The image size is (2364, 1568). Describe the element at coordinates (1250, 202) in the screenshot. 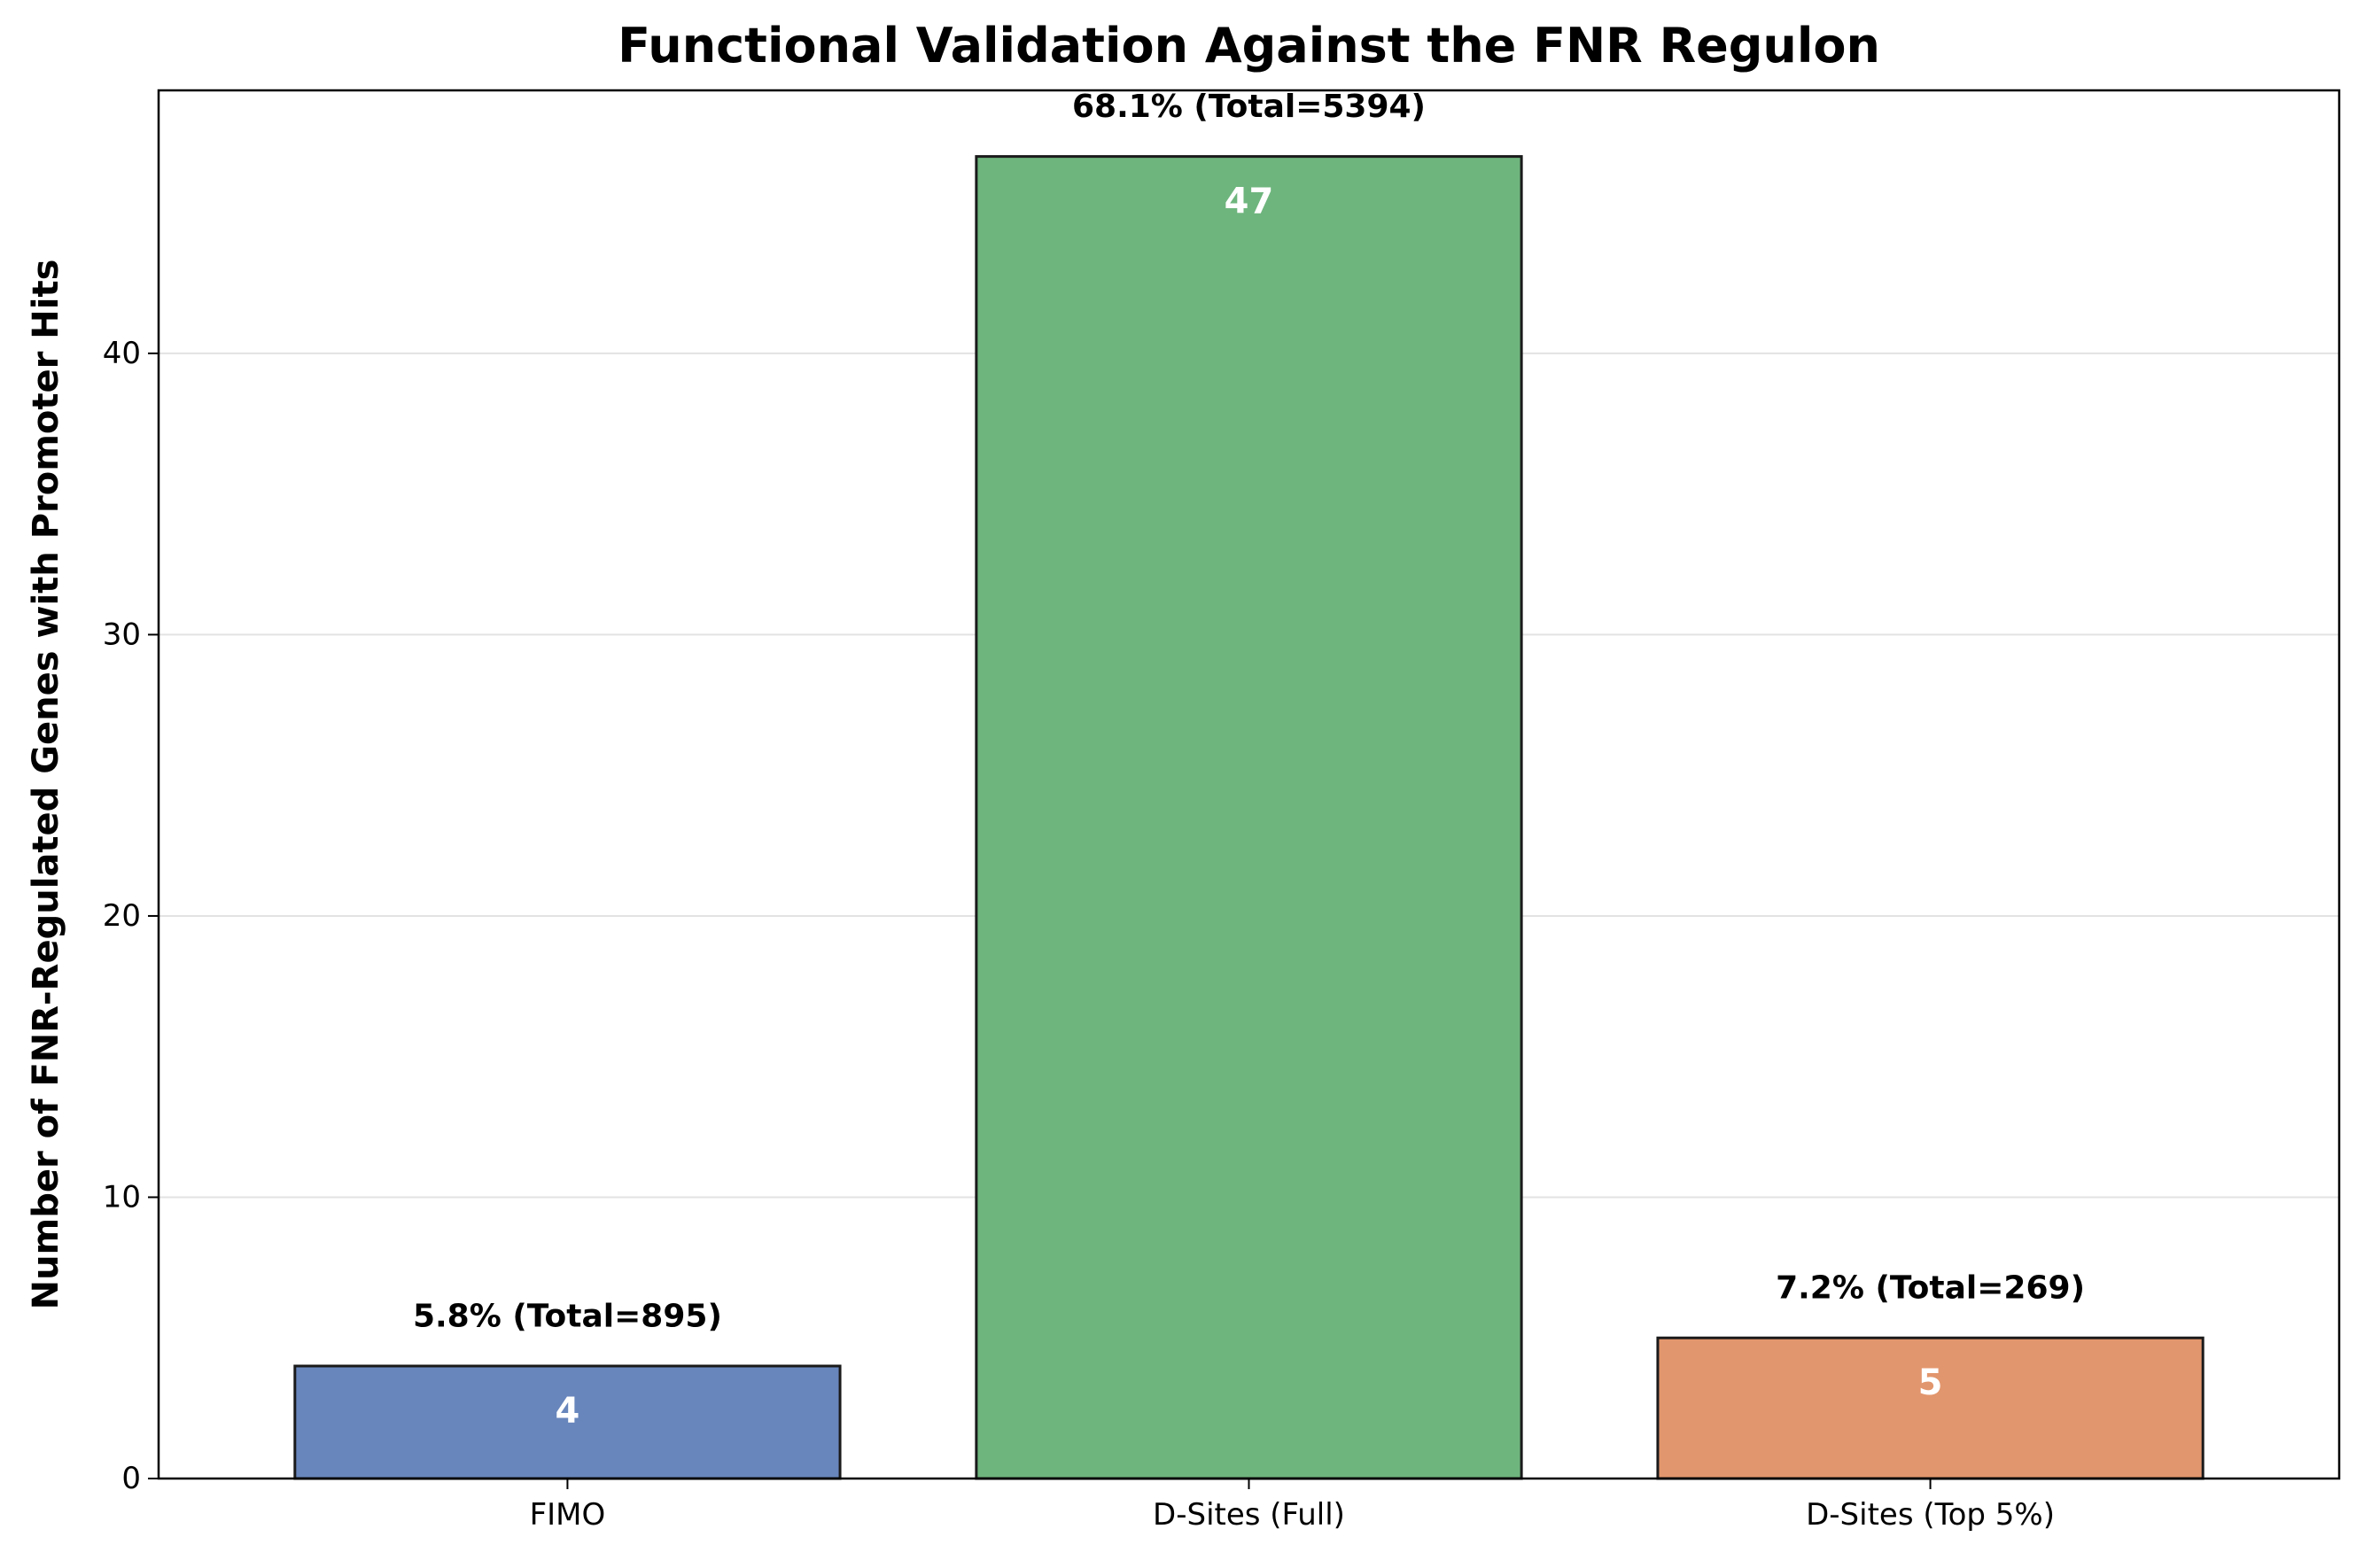

I see `bar-value-label: 47` at that location.